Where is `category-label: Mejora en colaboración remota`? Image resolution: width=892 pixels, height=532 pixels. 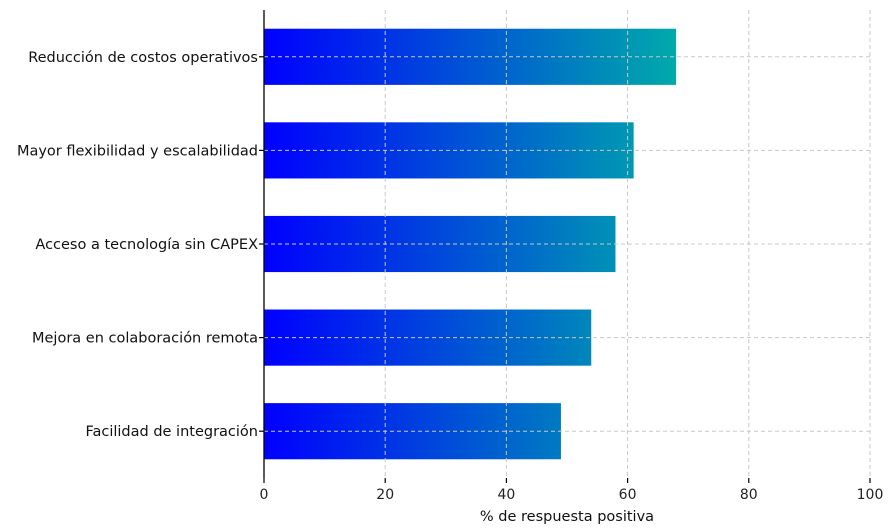 category-label: Mejora en colaboración remota is located at coordinates (145, 339).